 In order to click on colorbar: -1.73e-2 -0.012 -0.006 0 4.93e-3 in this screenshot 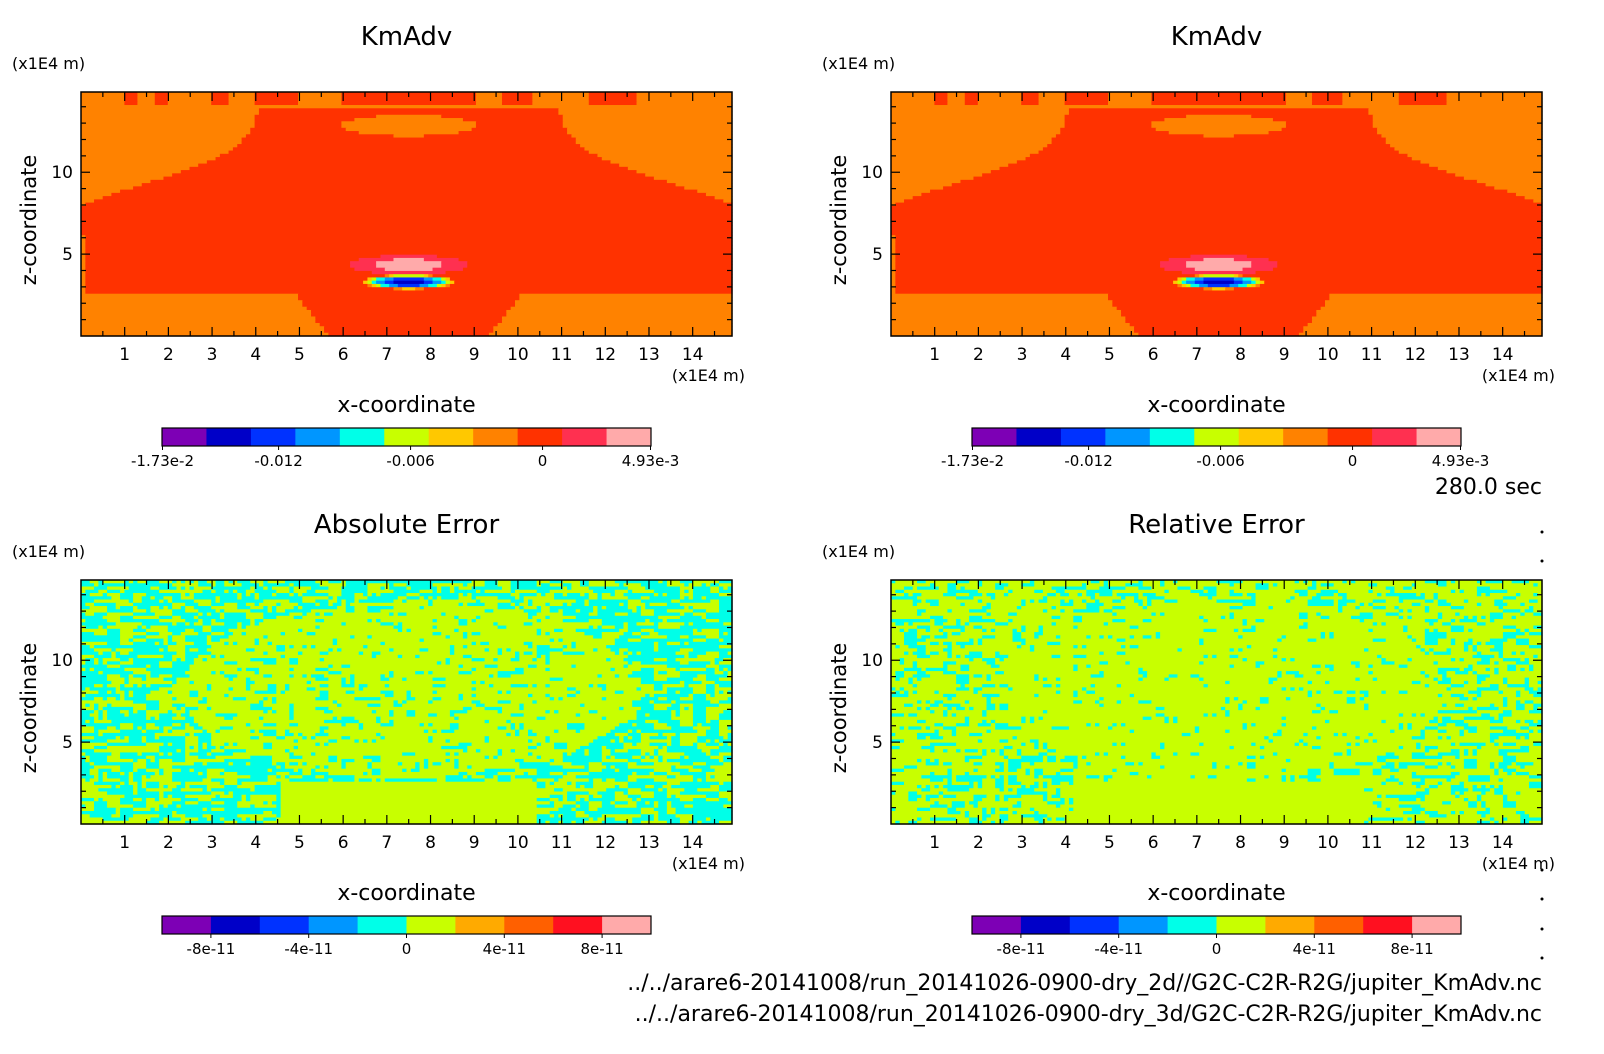, I will do `click(405, 448)`.